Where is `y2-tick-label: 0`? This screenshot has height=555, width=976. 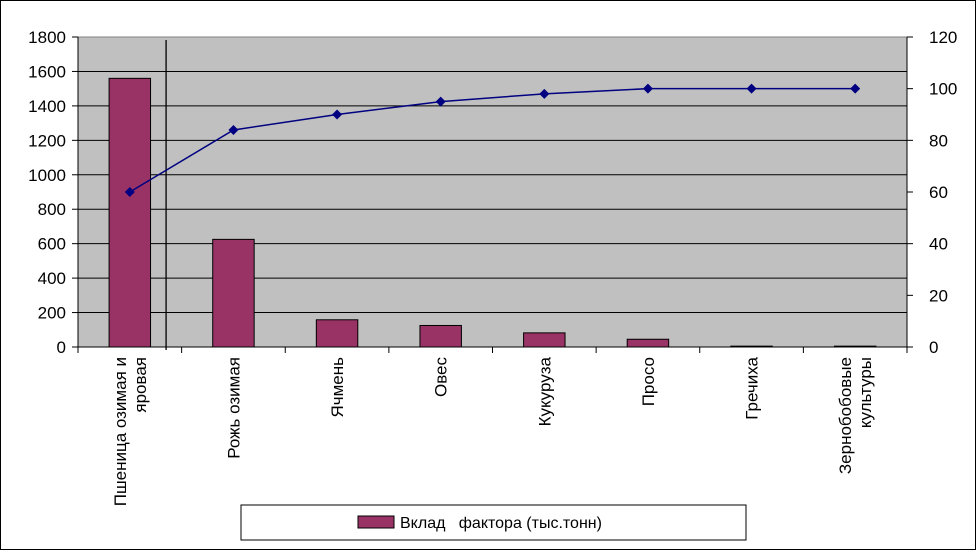 y2-tick-label: 0 is located at coordinates (933, 347).